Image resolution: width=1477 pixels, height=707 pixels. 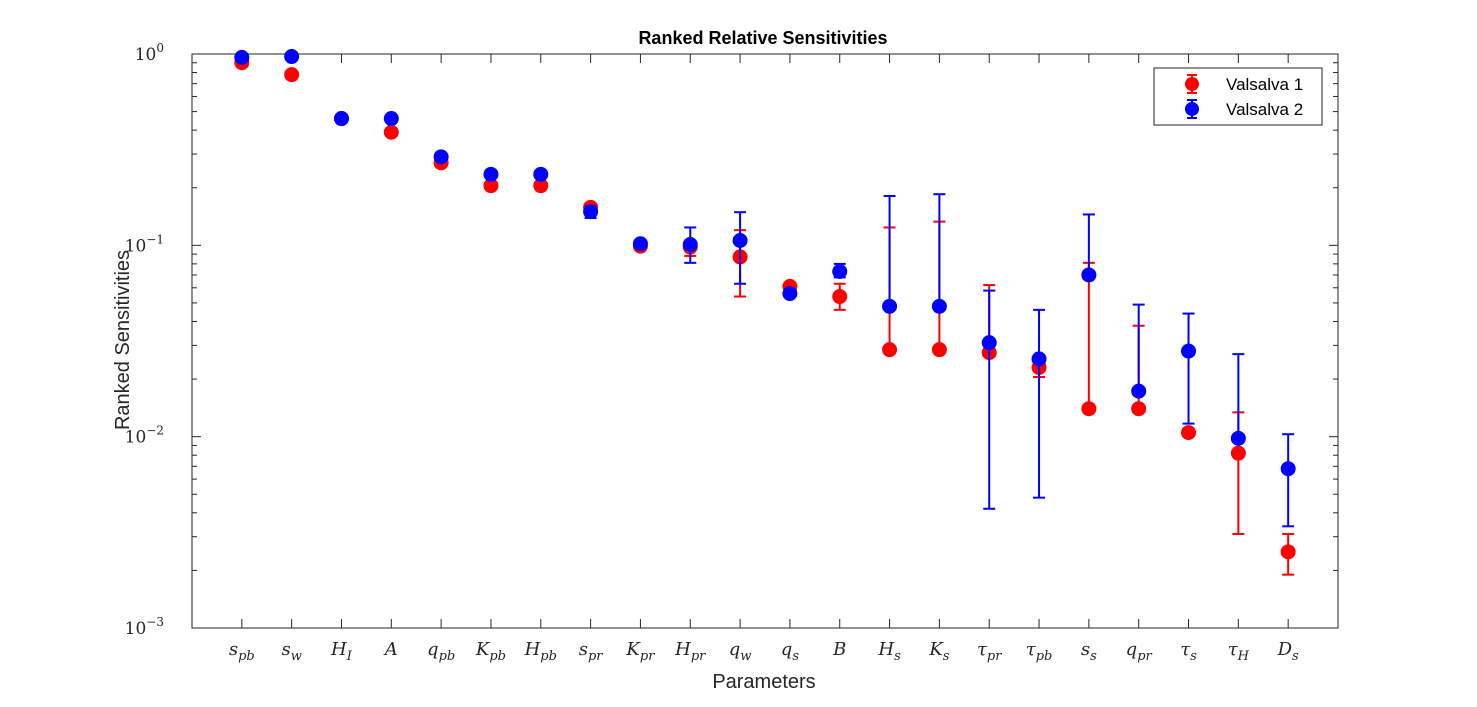 I want to click on legend-label-0: Valsalva 1, so click(x=1264, y=84).